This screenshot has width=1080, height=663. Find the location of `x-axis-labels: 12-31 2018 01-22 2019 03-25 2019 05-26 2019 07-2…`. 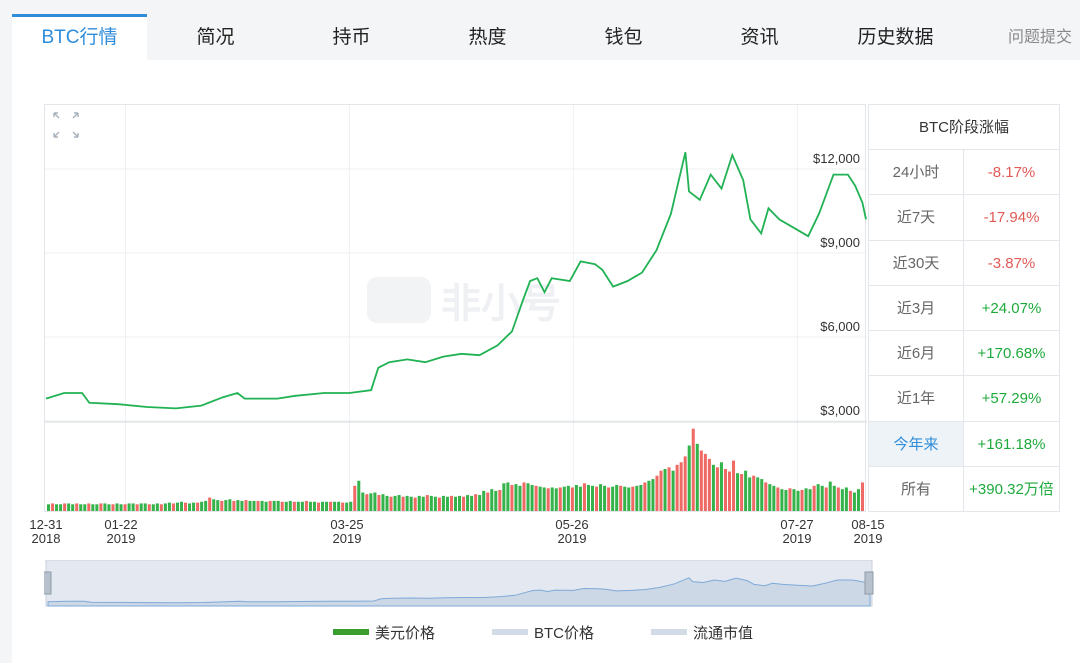

x-axis-labels: 12-31 2018 01-22 2019 03-25 2019 05-26 2019 07-2… is located at coordinates (540, 535).